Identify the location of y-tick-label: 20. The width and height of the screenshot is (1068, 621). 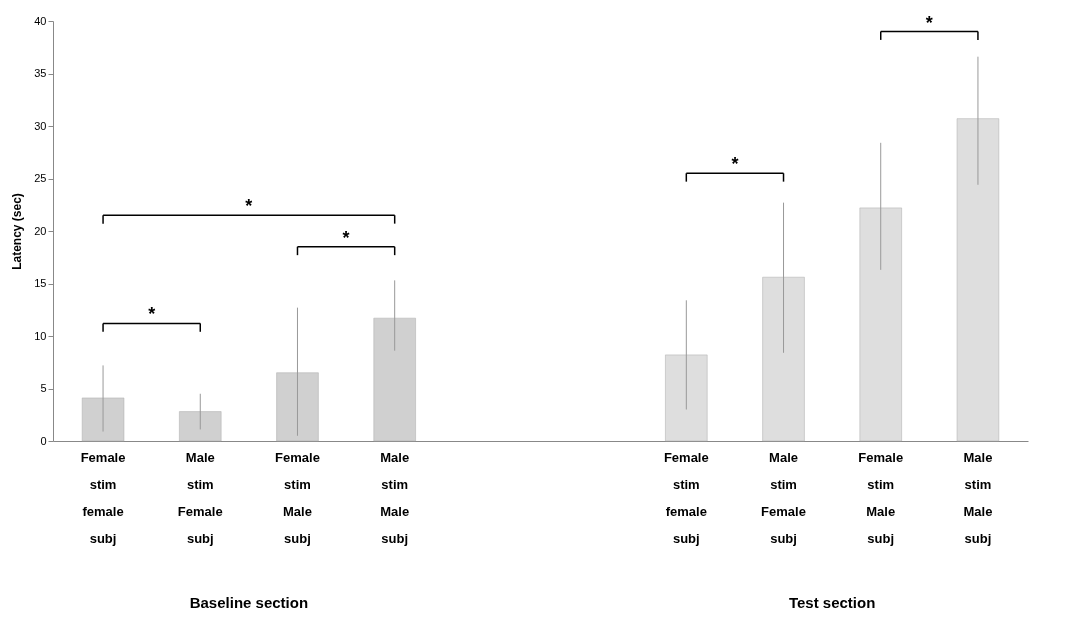
(40, 230).